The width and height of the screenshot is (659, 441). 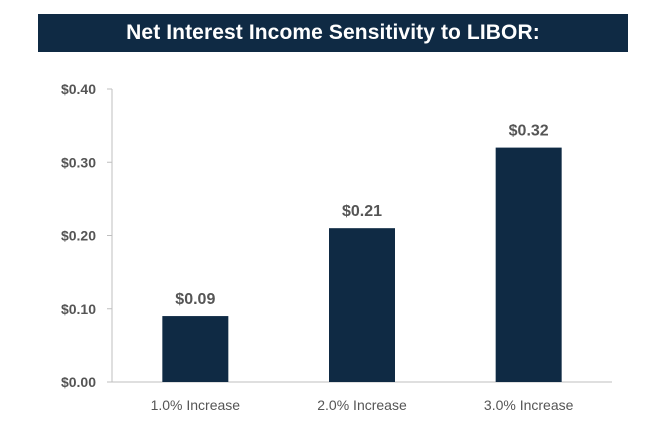 I want to click on x-category-label: 3.0% Increase, so click(x=529, y=405).